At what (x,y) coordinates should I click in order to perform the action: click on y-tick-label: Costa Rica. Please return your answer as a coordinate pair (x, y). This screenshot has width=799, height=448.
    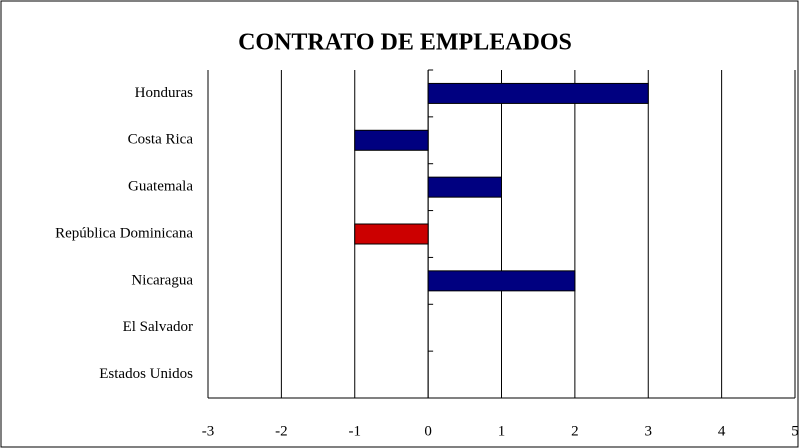
    Looking at the image, I should click on (161, 140).